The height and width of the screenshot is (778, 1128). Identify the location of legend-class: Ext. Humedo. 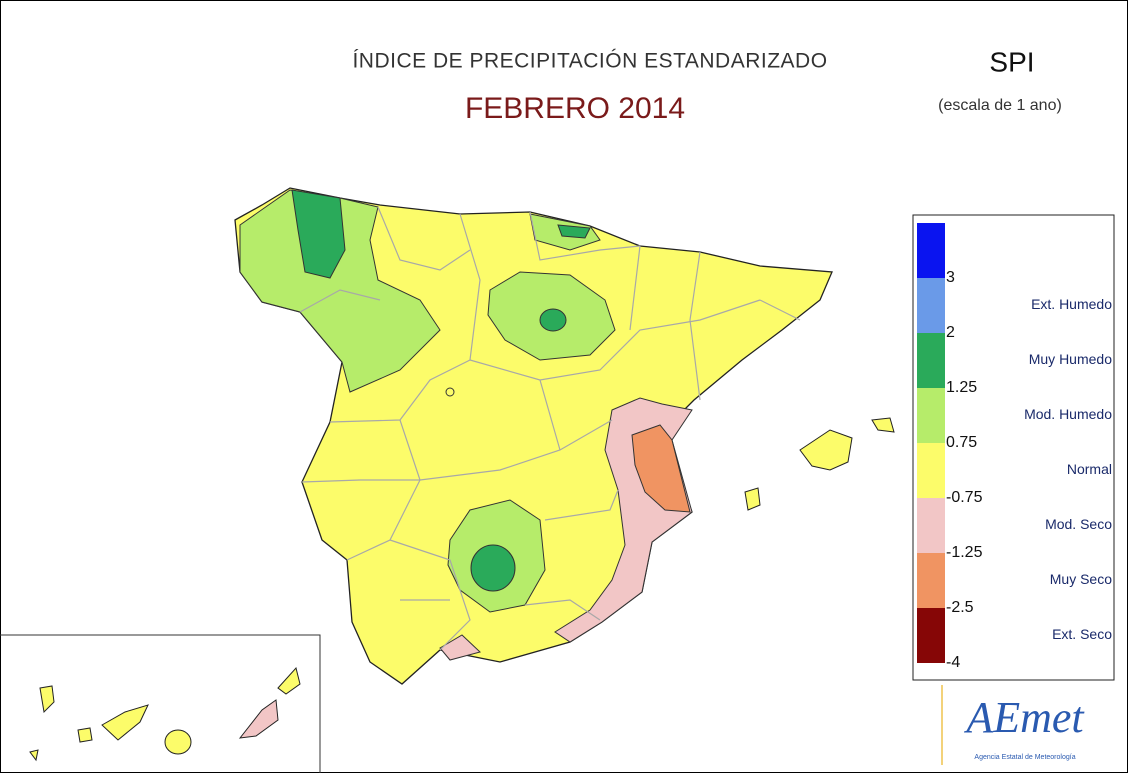
(1071, 304).